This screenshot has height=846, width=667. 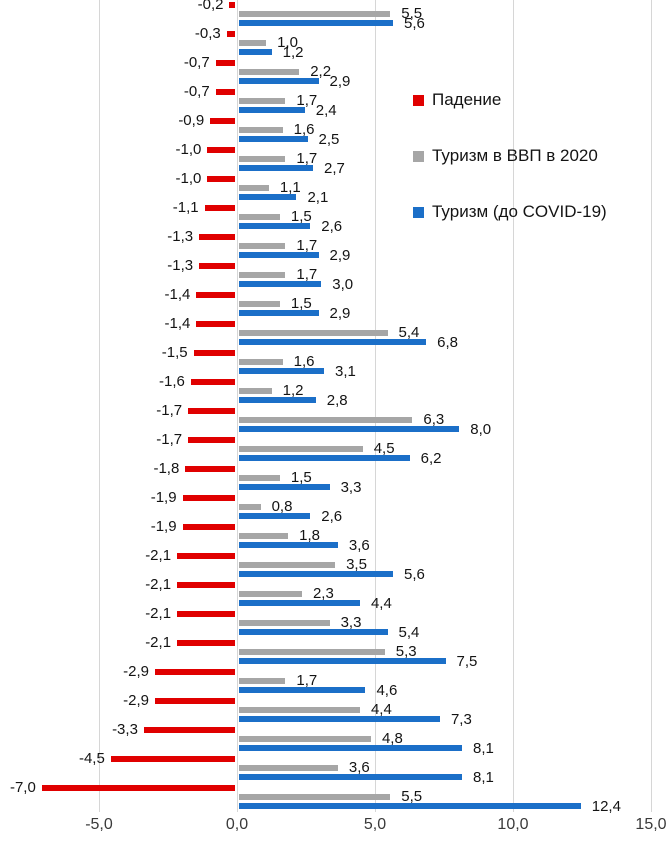 I want to click on bar-label-tourism-gdp-2020: 1,6, so click(x=304, y=130).